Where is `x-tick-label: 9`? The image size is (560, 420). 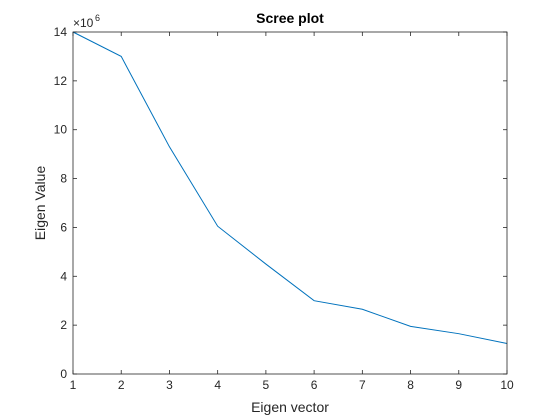 x-tick-label: 9 is located at coordinates (458, 385).